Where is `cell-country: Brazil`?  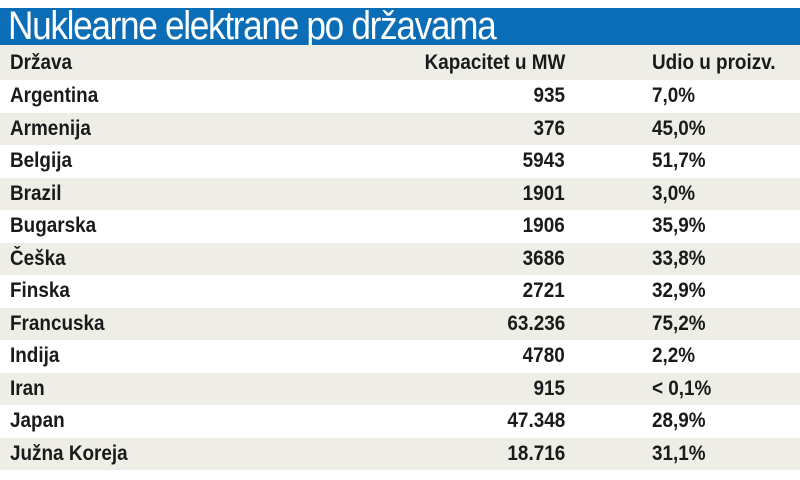 cell-country: Brazil is located at coordinates (36, 193).